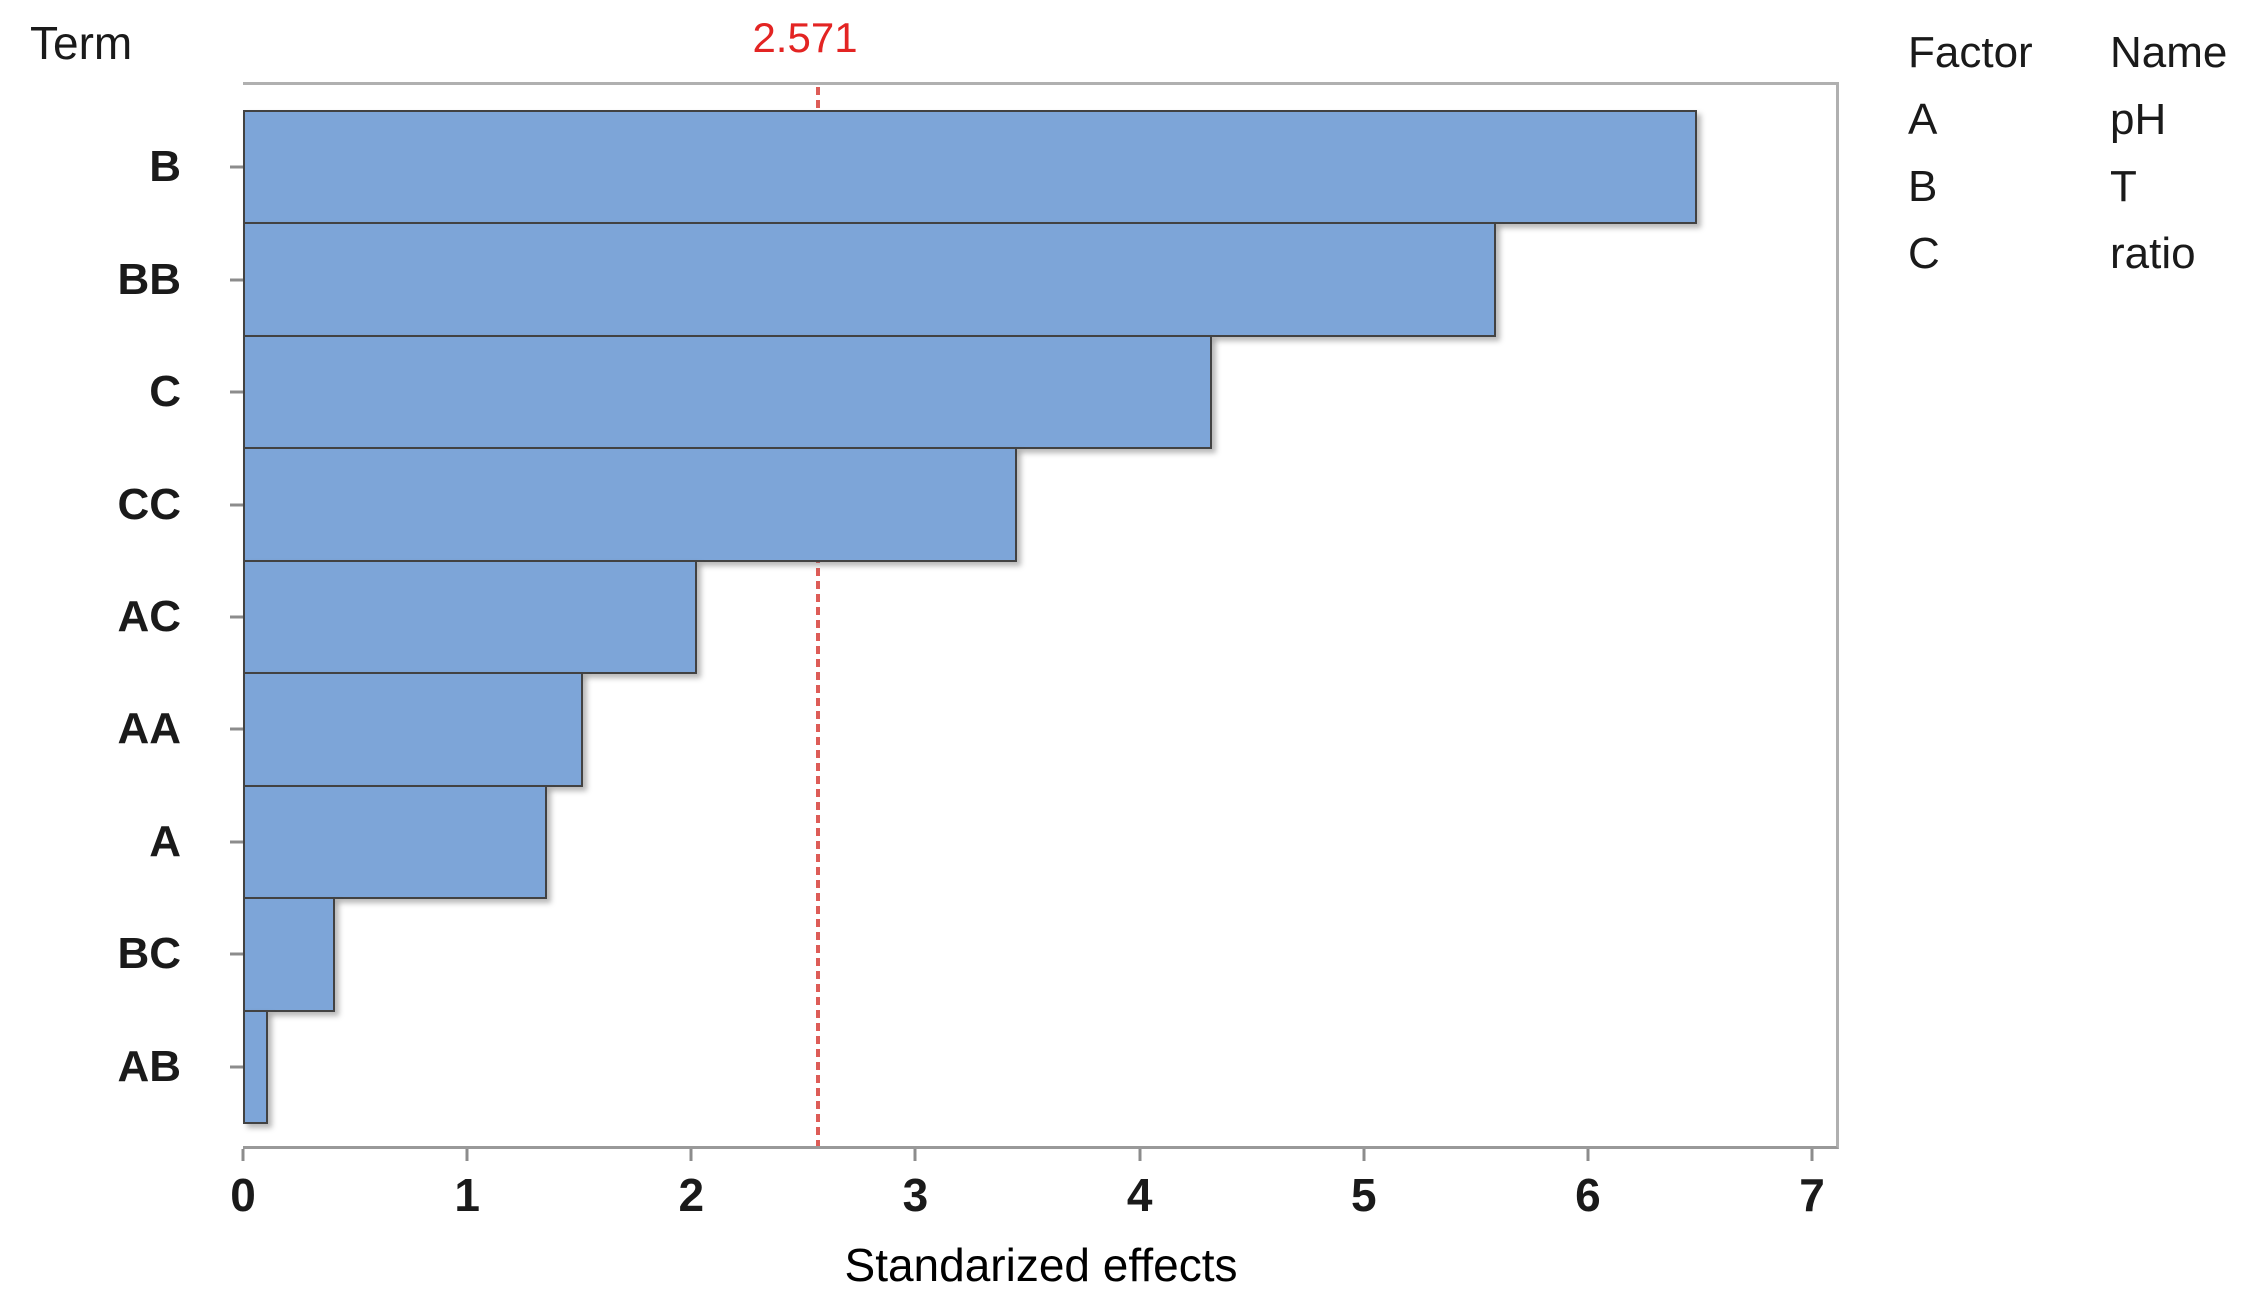 This screenshot has height=1304, width=2260. I want to click on y-tick-label: A, so click(165, 841).